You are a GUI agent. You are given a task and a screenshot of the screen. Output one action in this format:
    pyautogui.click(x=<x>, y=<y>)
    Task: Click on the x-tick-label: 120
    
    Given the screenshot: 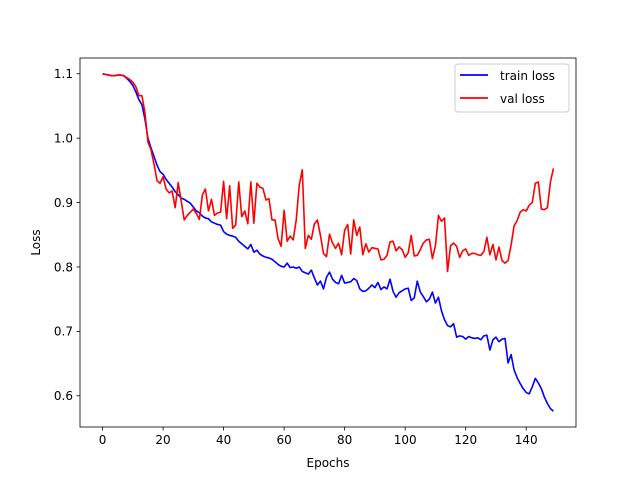 What is the action you would take?
    pyautogui.click(x=465, y=440)
    